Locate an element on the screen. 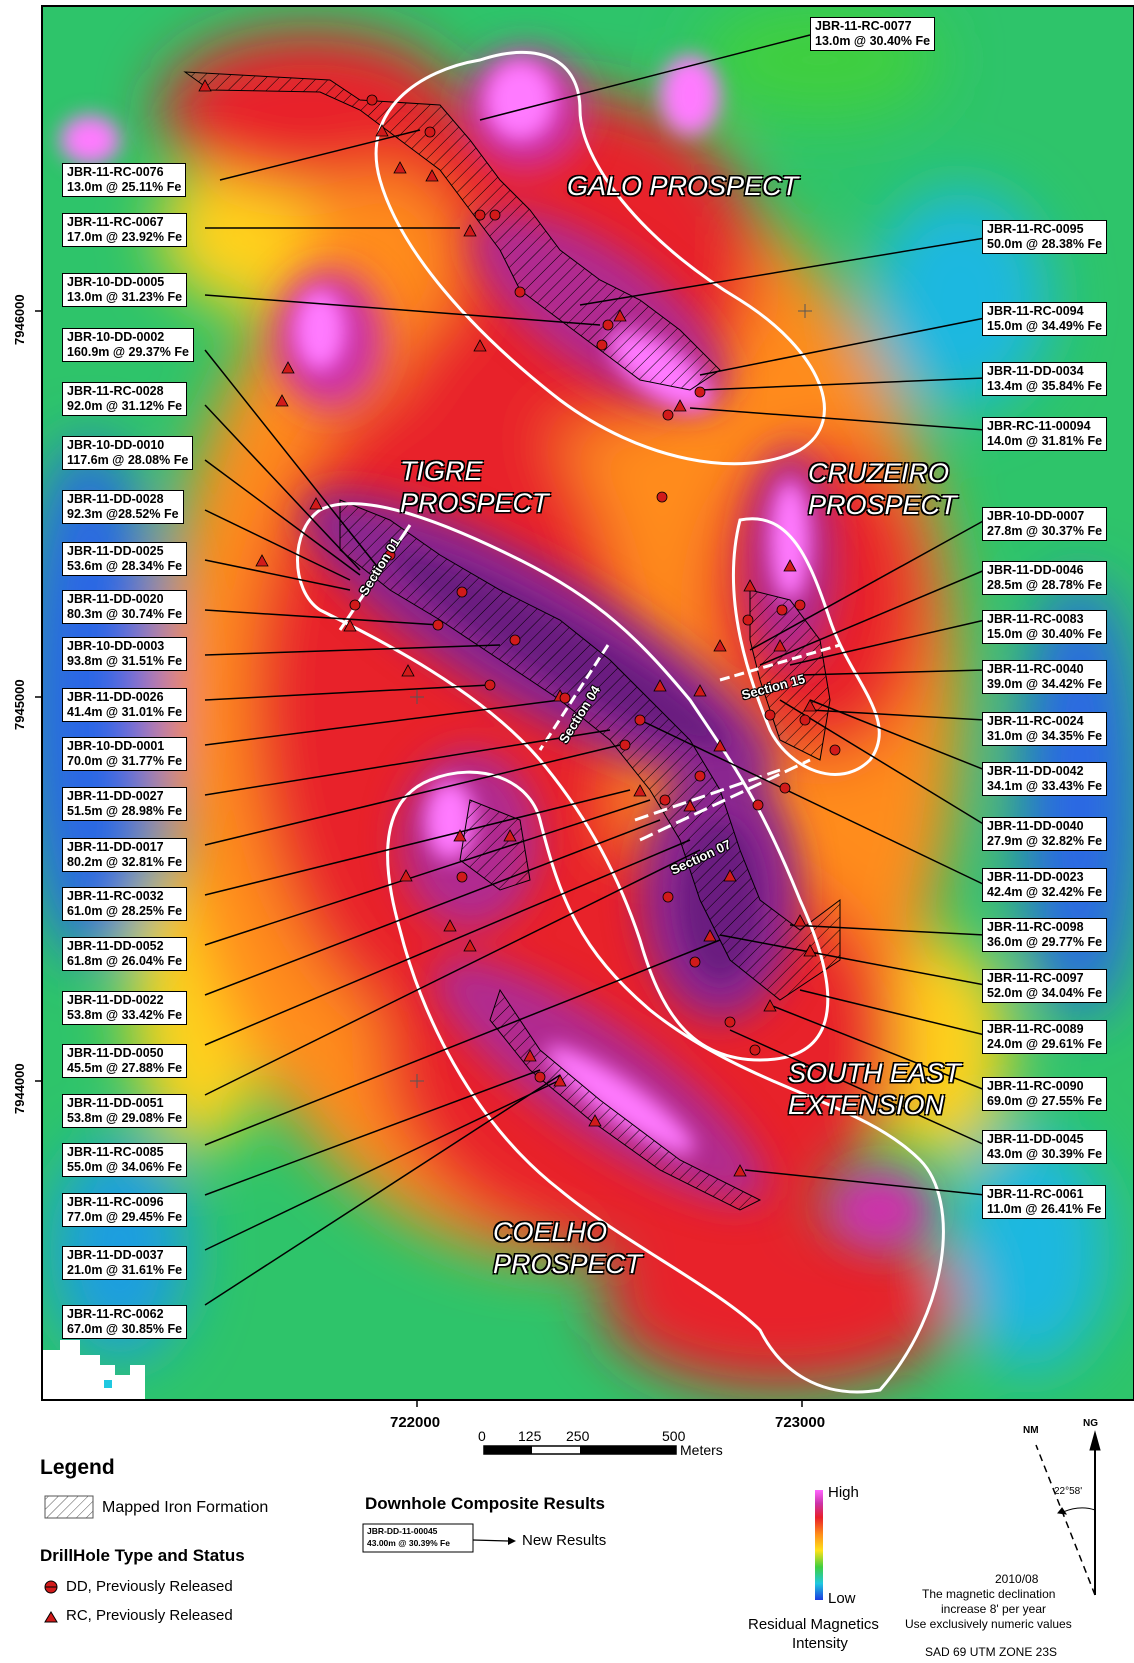 This screenshot has height=1663, width=1134. result-label-JBR-11-RC-0076: JBR-11-RC-0076 13.0m @ 25.11% Fe is located at coordinates (124, 180).